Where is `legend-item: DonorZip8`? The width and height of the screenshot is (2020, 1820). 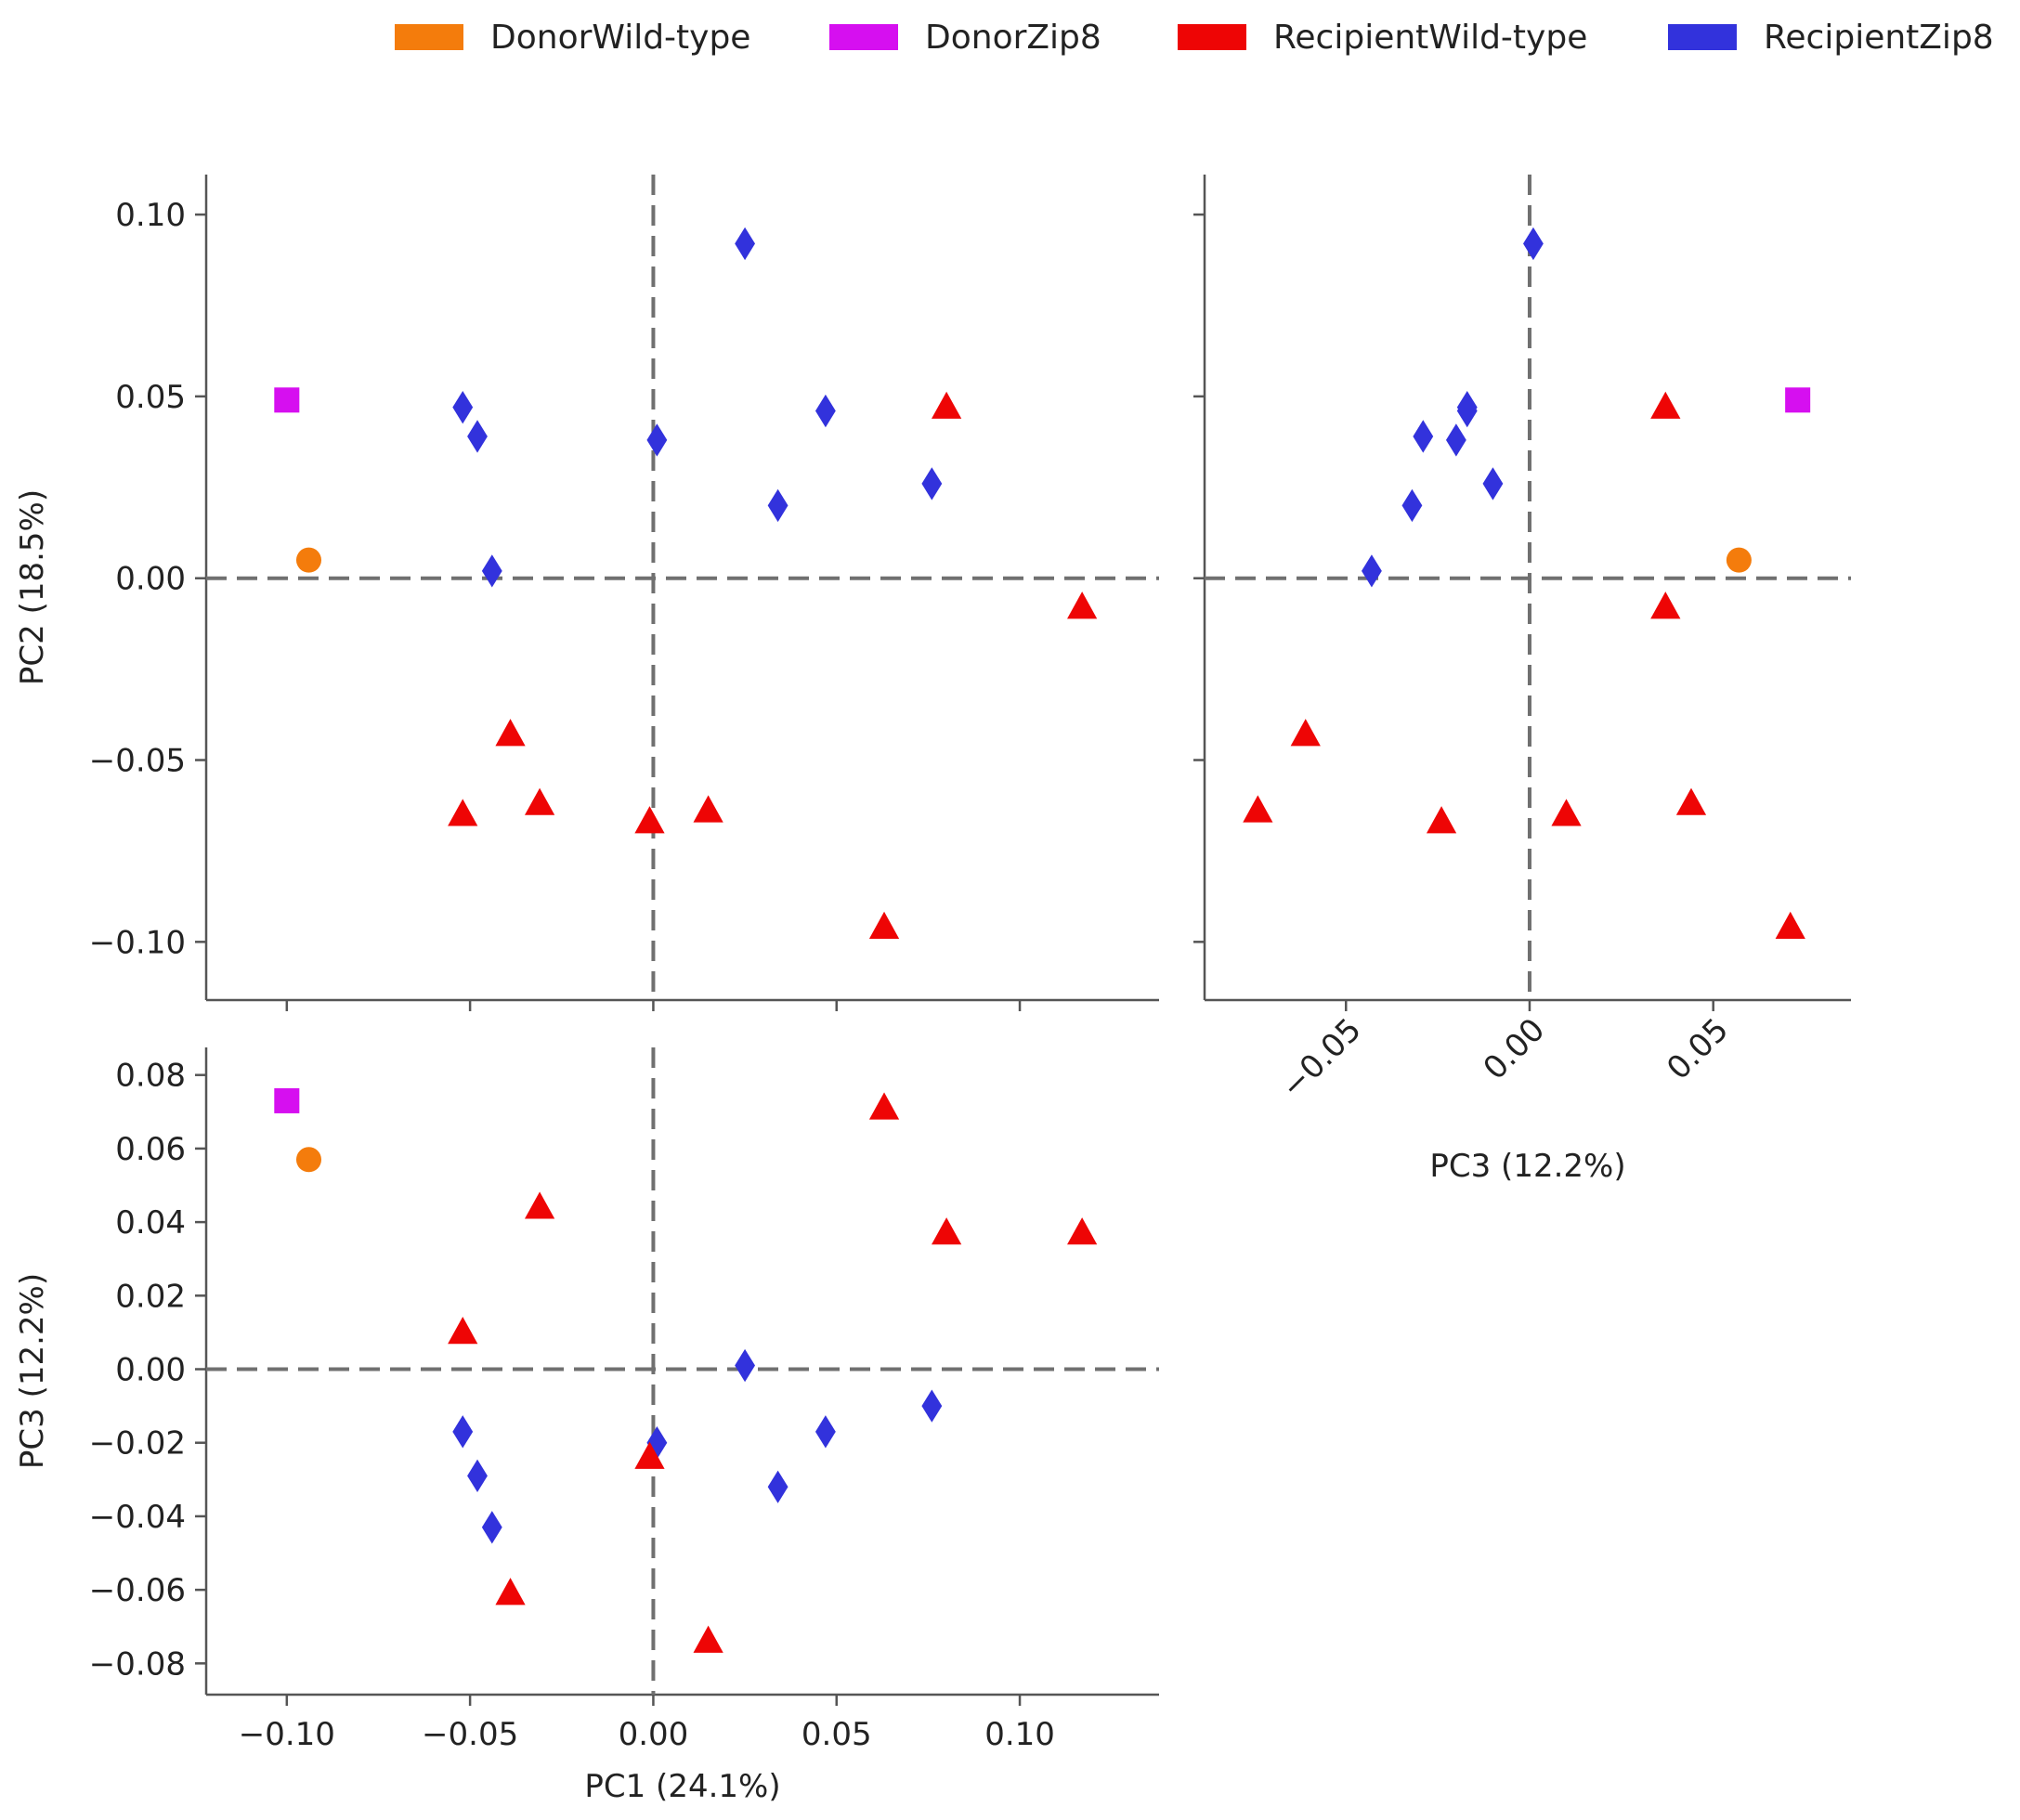
legend-item: DonorZip8 is located at coordinates (965, 38).